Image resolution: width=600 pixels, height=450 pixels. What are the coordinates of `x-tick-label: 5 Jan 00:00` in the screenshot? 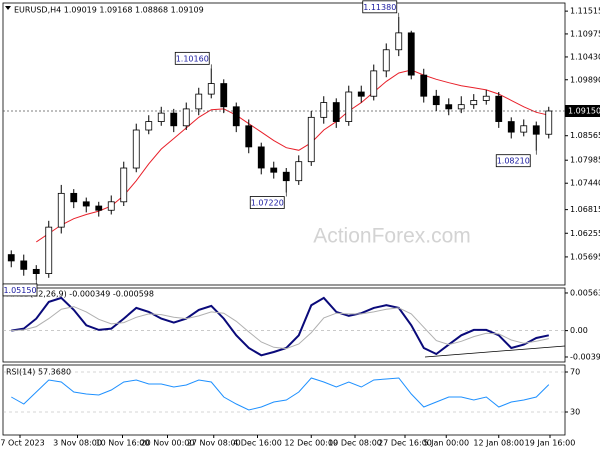 It's located at (446, 443).